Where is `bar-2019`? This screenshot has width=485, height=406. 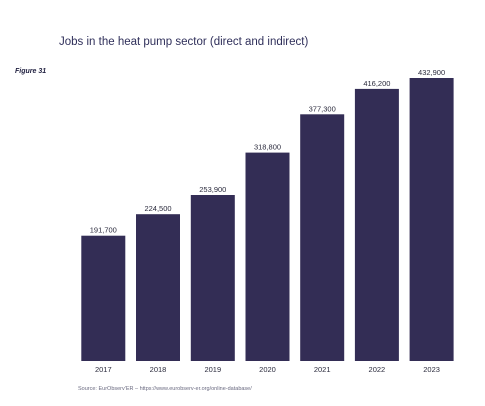 bar-2019 is located at coordinates (212, 278).